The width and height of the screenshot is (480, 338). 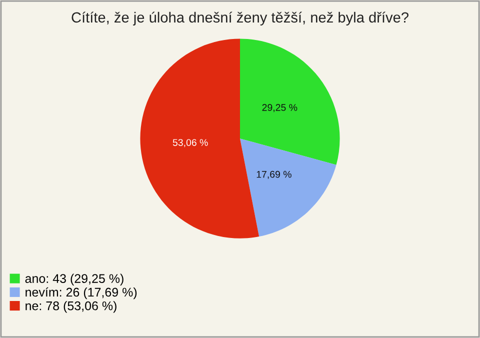 I want to click on data-label: 53,06 %, so click(x=190, y=143).